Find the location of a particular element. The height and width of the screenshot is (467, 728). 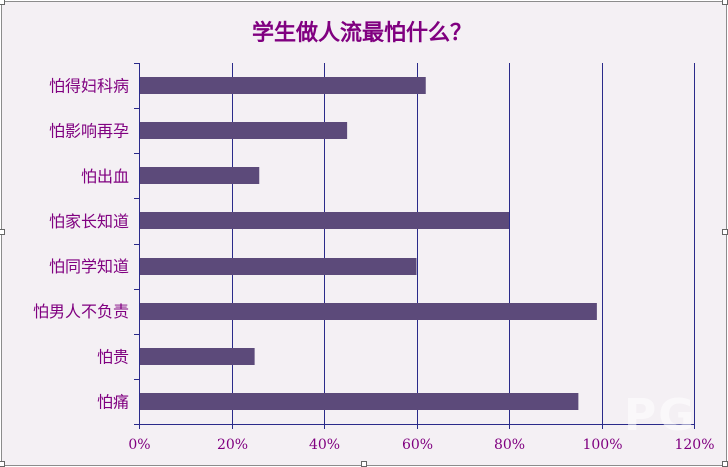

x-tick-label: 20% is located at coordinates (232, 445).